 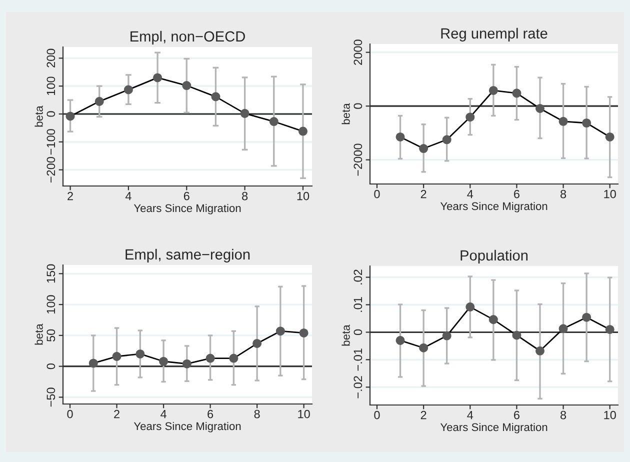 What do you see at coordinates (51, 58) in the screenshot?
I see `y-tick-label: 200` at bounding box center [51, 58].